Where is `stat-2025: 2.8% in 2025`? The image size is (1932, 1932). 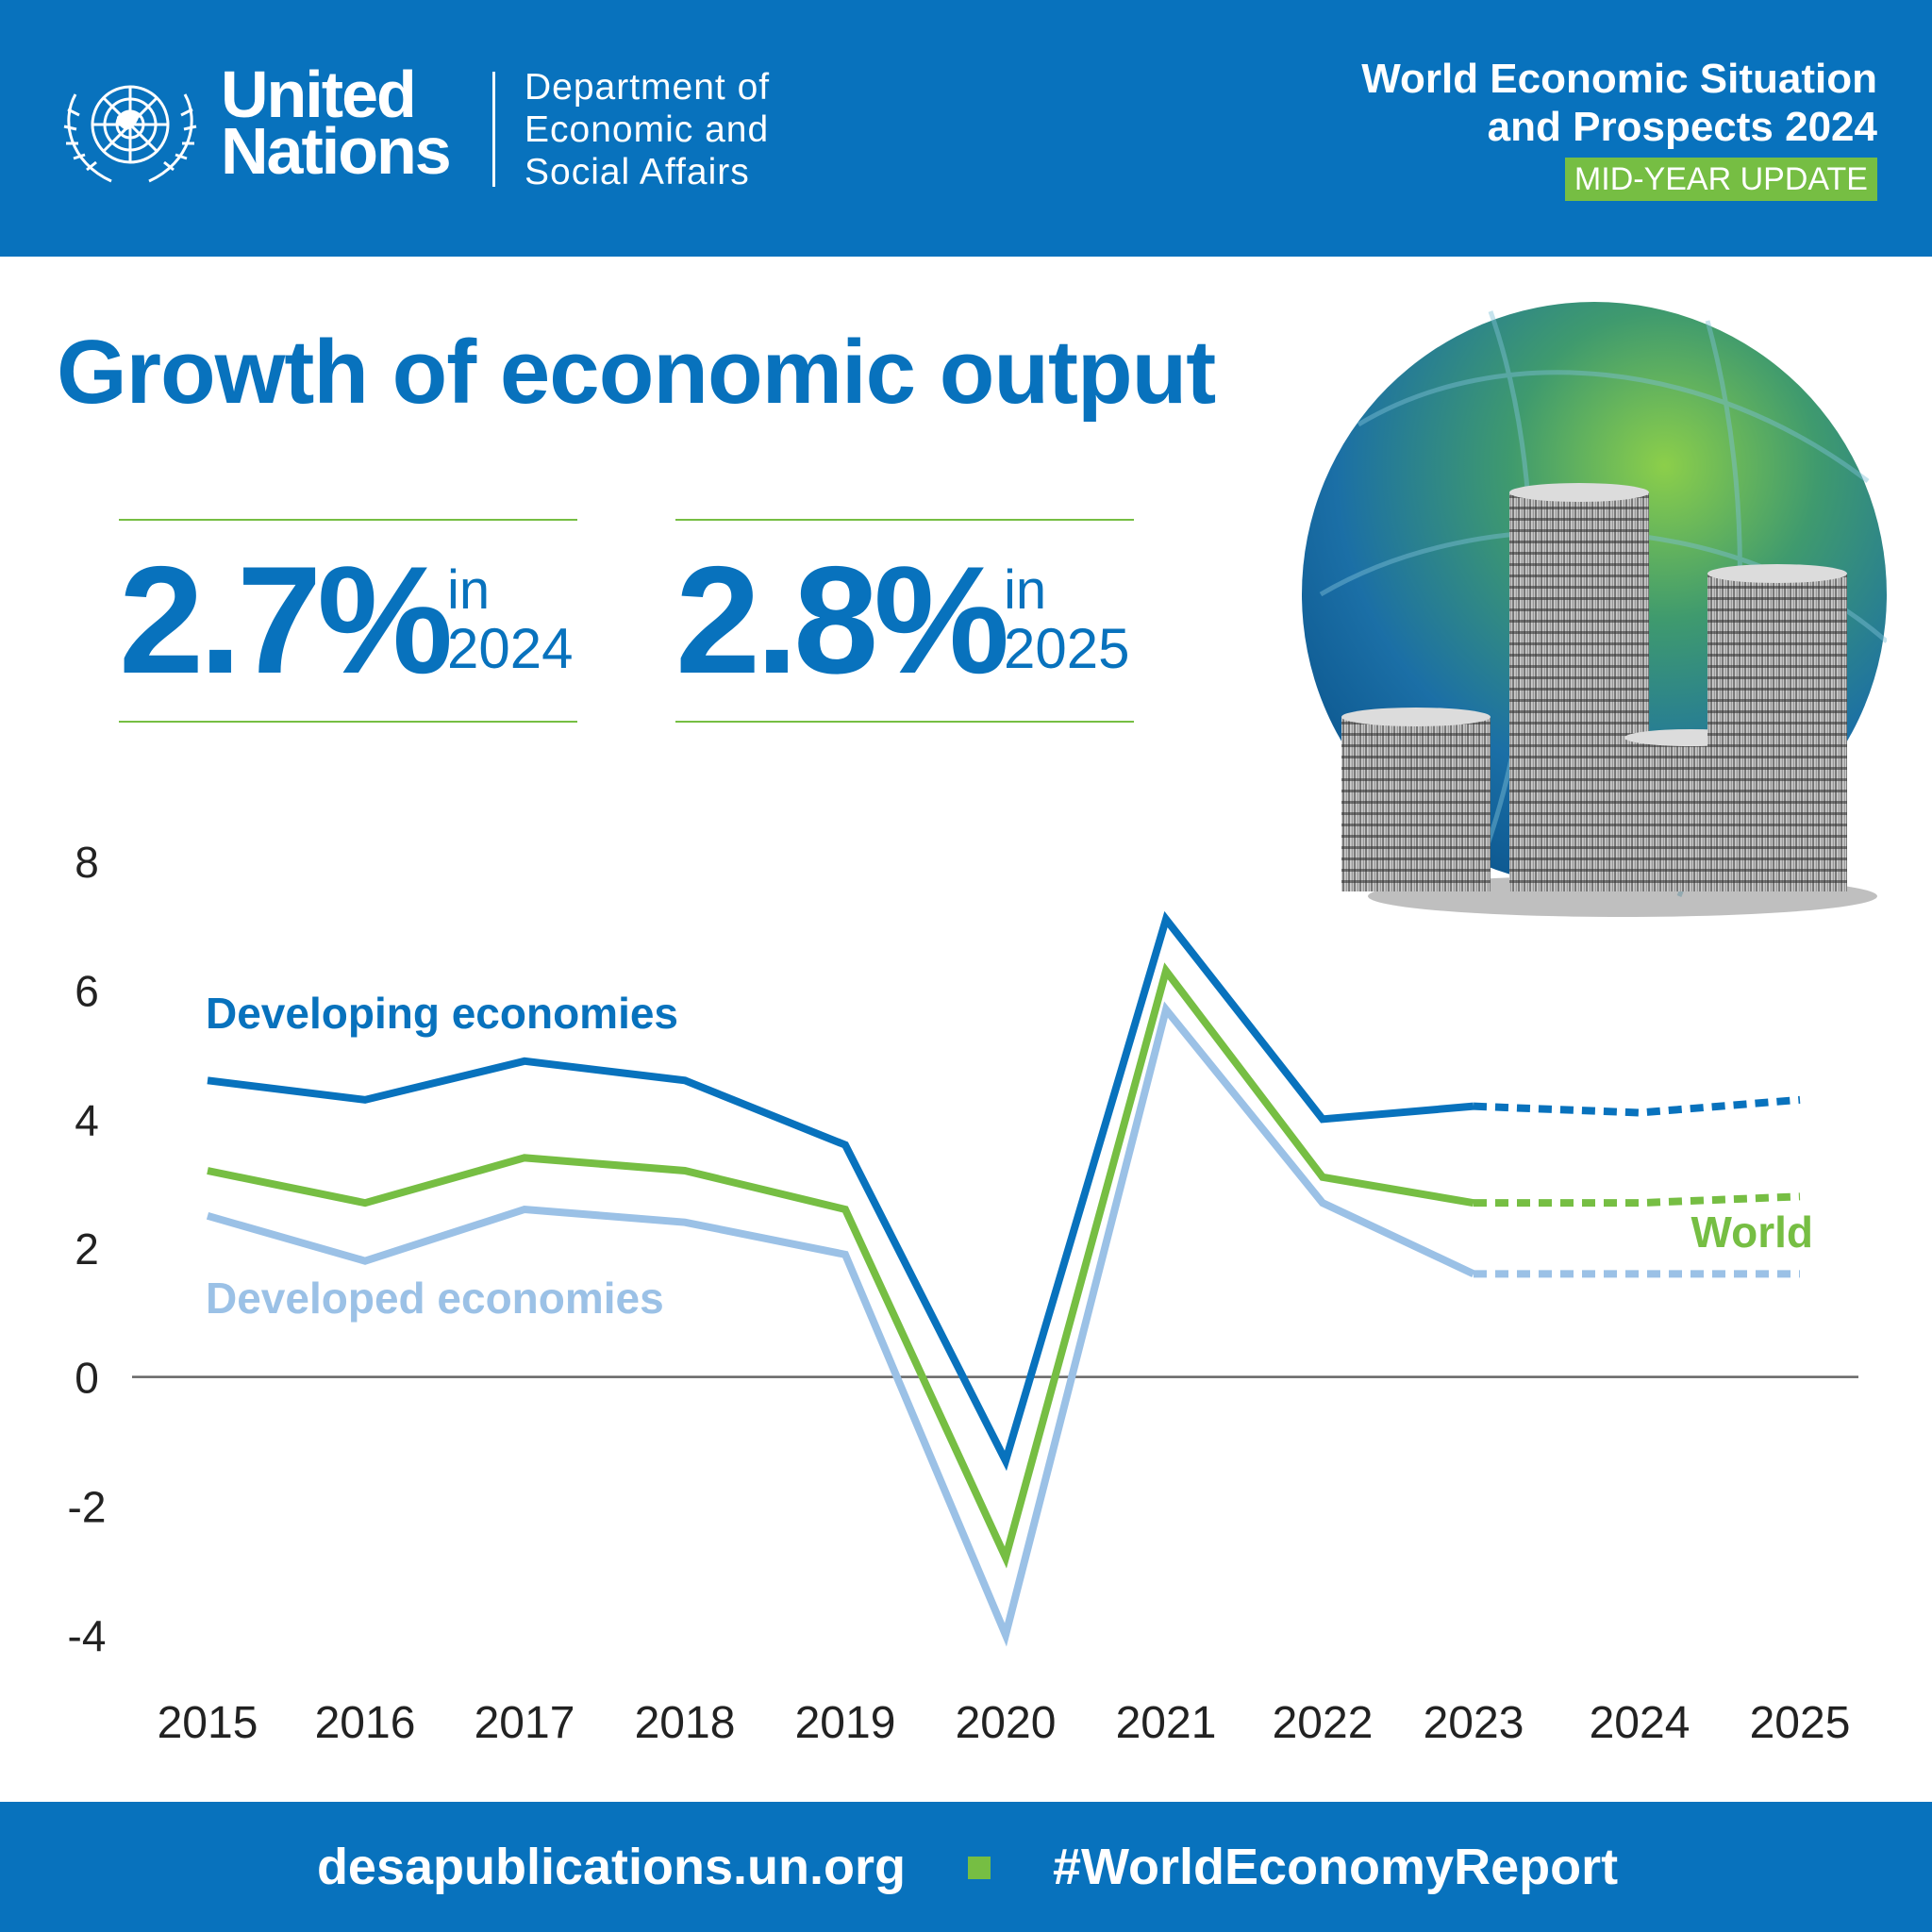 stat-2025: 2.8% in 2025 is located at coordinates (904, 621).